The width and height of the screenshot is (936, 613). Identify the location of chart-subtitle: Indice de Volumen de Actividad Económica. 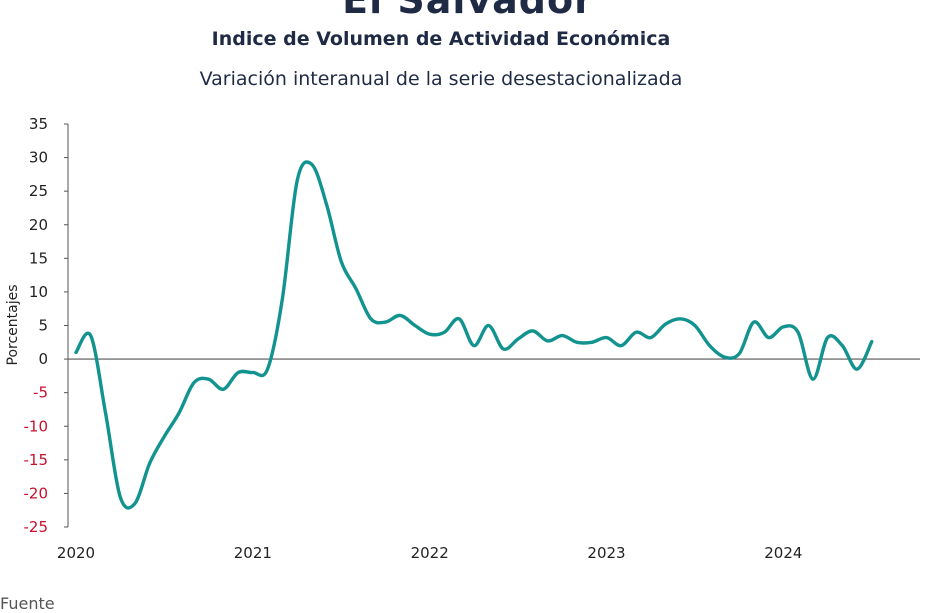
(441, 39).